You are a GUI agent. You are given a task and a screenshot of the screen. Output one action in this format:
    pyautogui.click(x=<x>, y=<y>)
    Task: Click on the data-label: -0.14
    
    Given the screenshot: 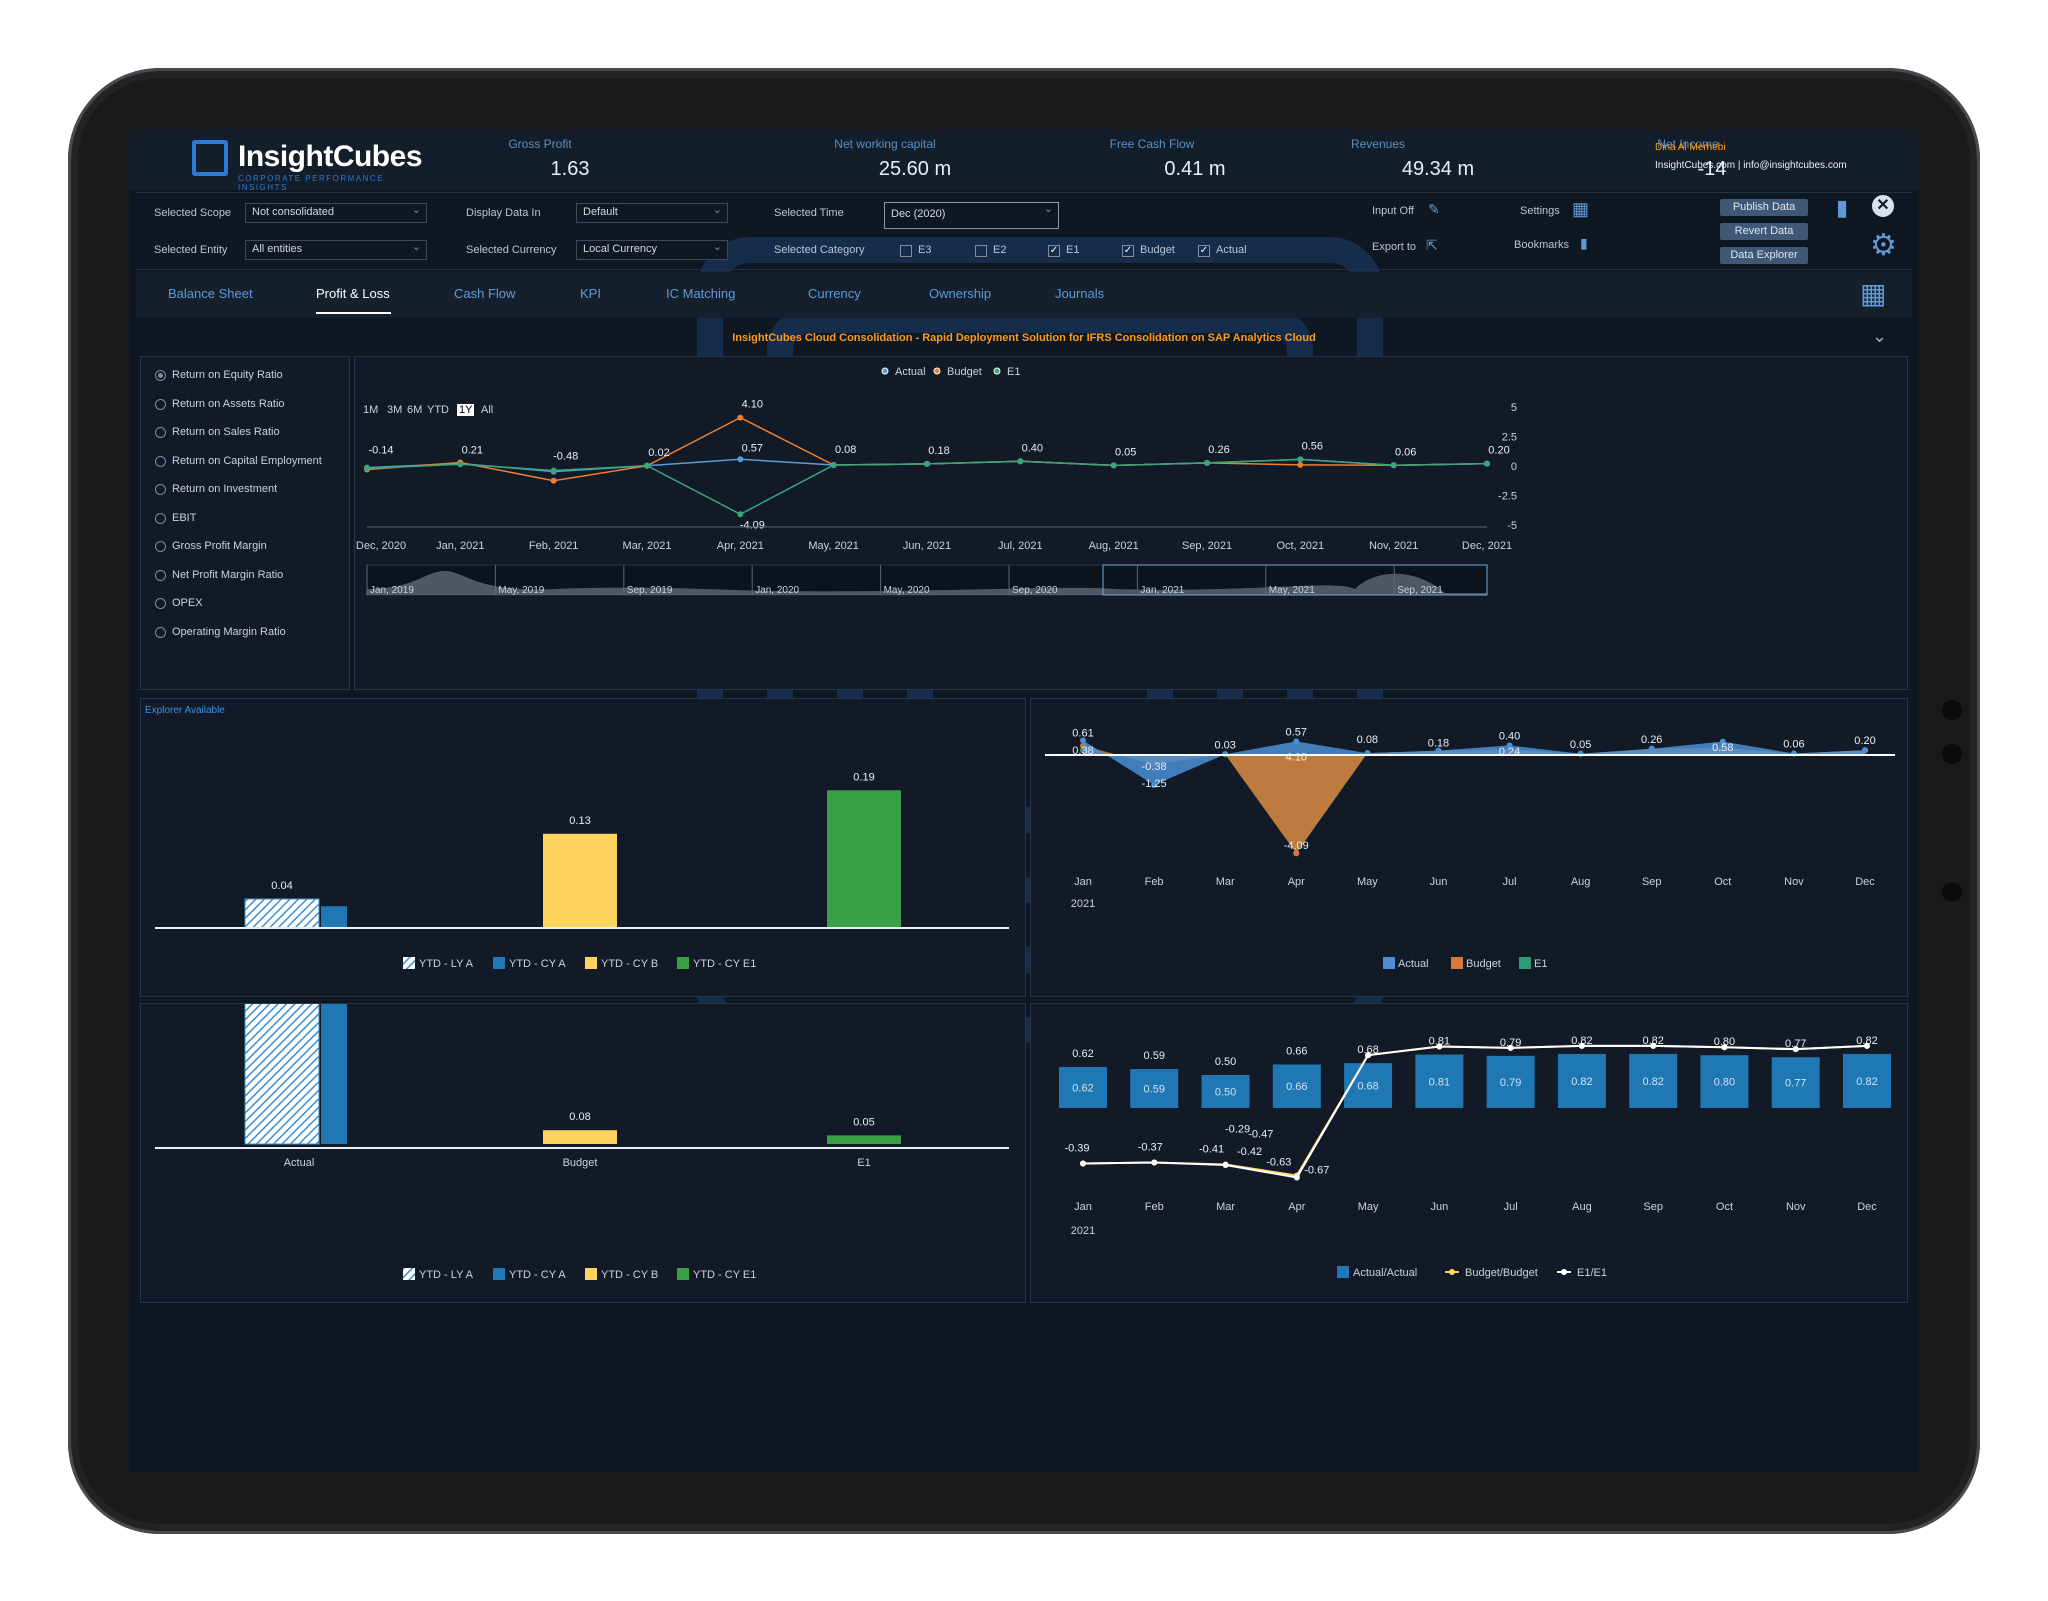 What is the action you would take?
    pyautogui.click(x=380, y=451)
    